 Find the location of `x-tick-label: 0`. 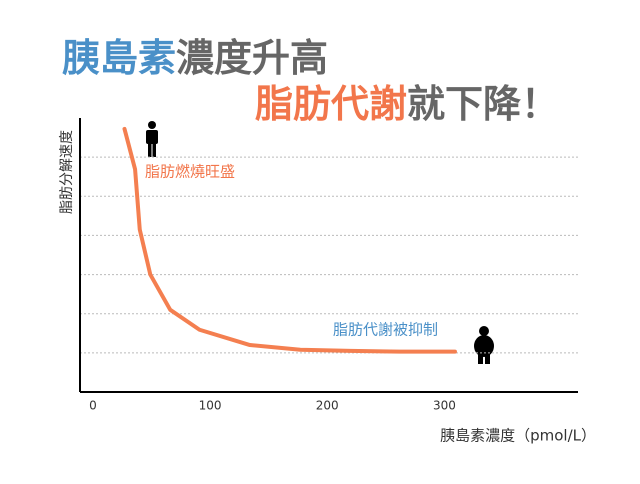

x-tick-label: 0 is located at coordinates (93, 406).